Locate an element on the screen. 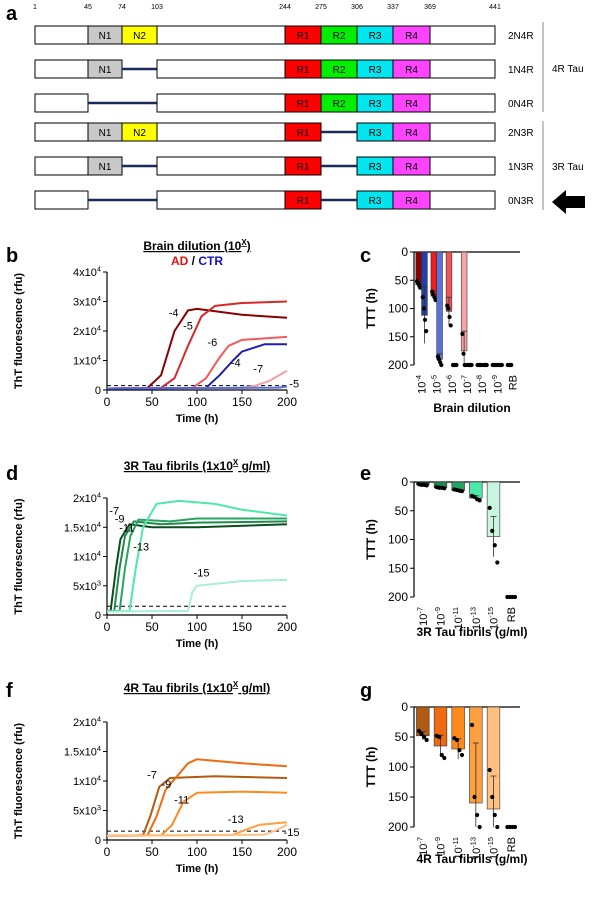 The width and height of the screenshot is (597, 901). panel-letter-e: e is located at coordinates (365, 474).